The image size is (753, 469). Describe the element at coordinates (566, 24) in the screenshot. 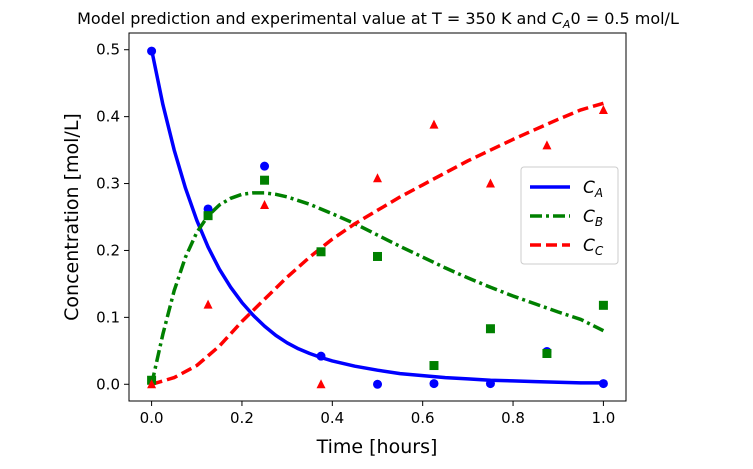

I see `chart-title-subscript: A` at that location.